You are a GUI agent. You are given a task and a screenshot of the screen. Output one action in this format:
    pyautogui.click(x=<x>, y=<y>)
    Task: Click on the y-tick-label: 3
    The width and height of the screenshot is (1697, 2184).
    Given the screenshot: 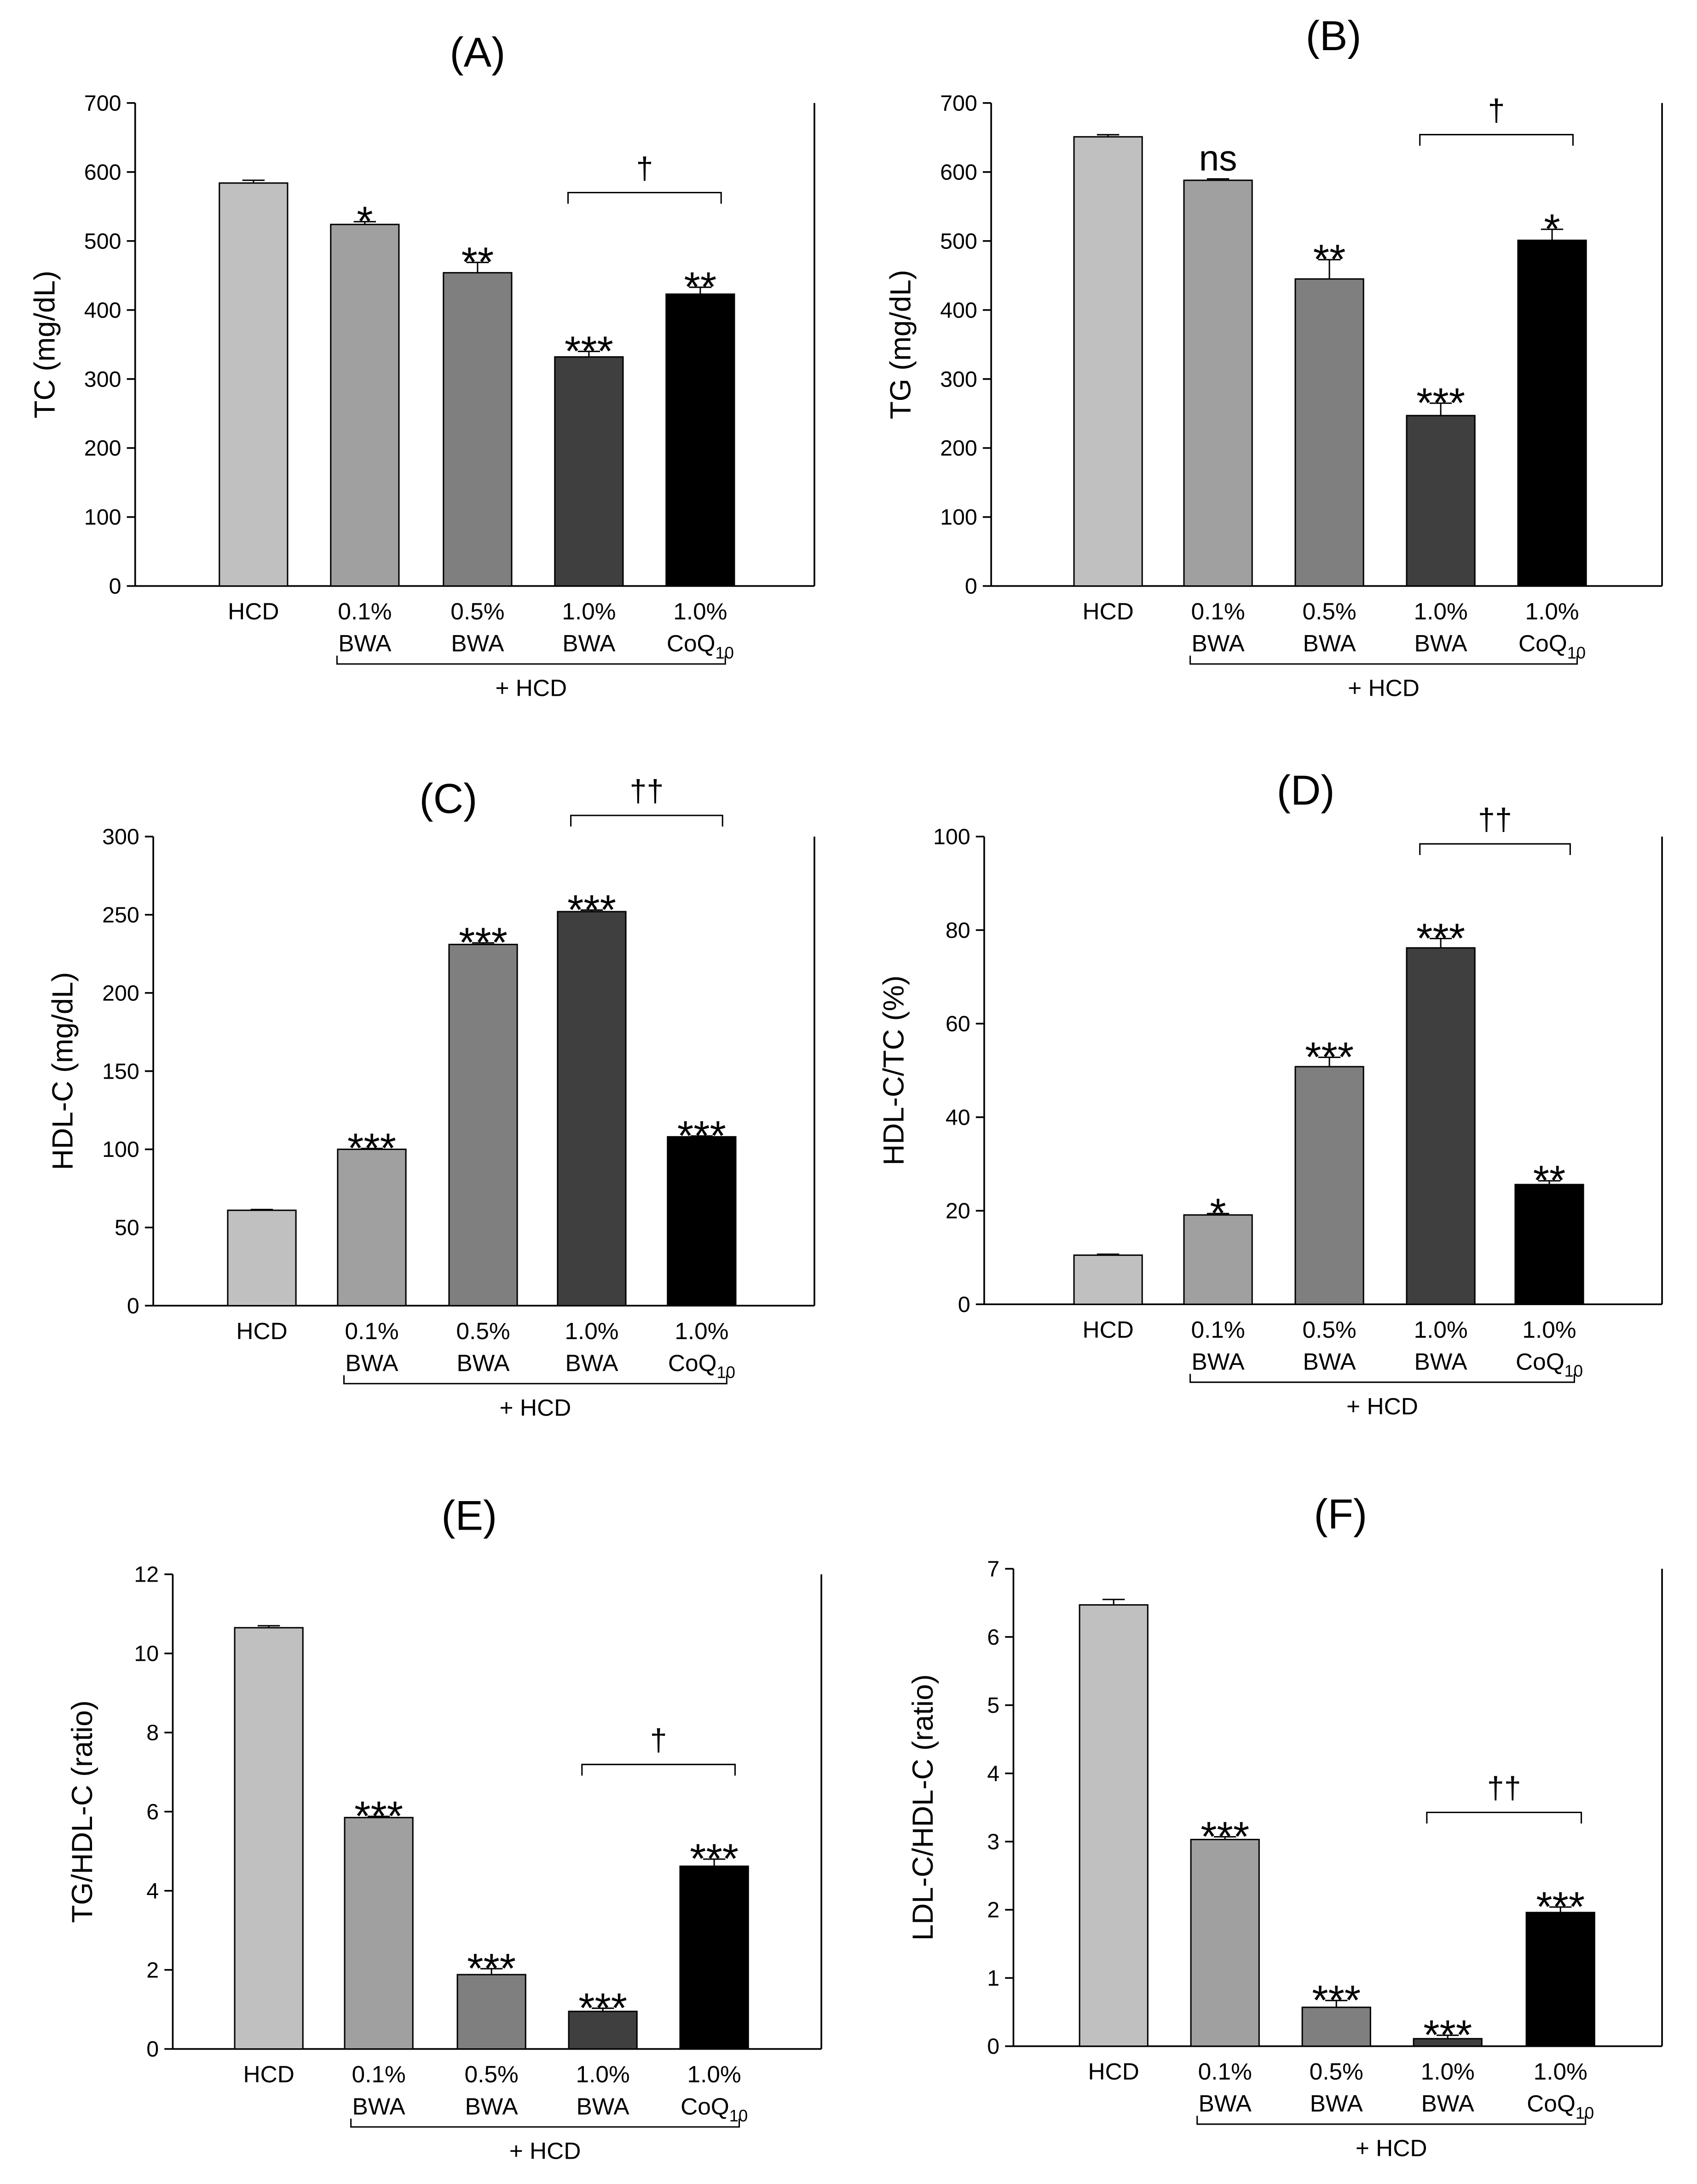 What is the action you would take?
    pyautogui.click(x=993, y=1842)
    